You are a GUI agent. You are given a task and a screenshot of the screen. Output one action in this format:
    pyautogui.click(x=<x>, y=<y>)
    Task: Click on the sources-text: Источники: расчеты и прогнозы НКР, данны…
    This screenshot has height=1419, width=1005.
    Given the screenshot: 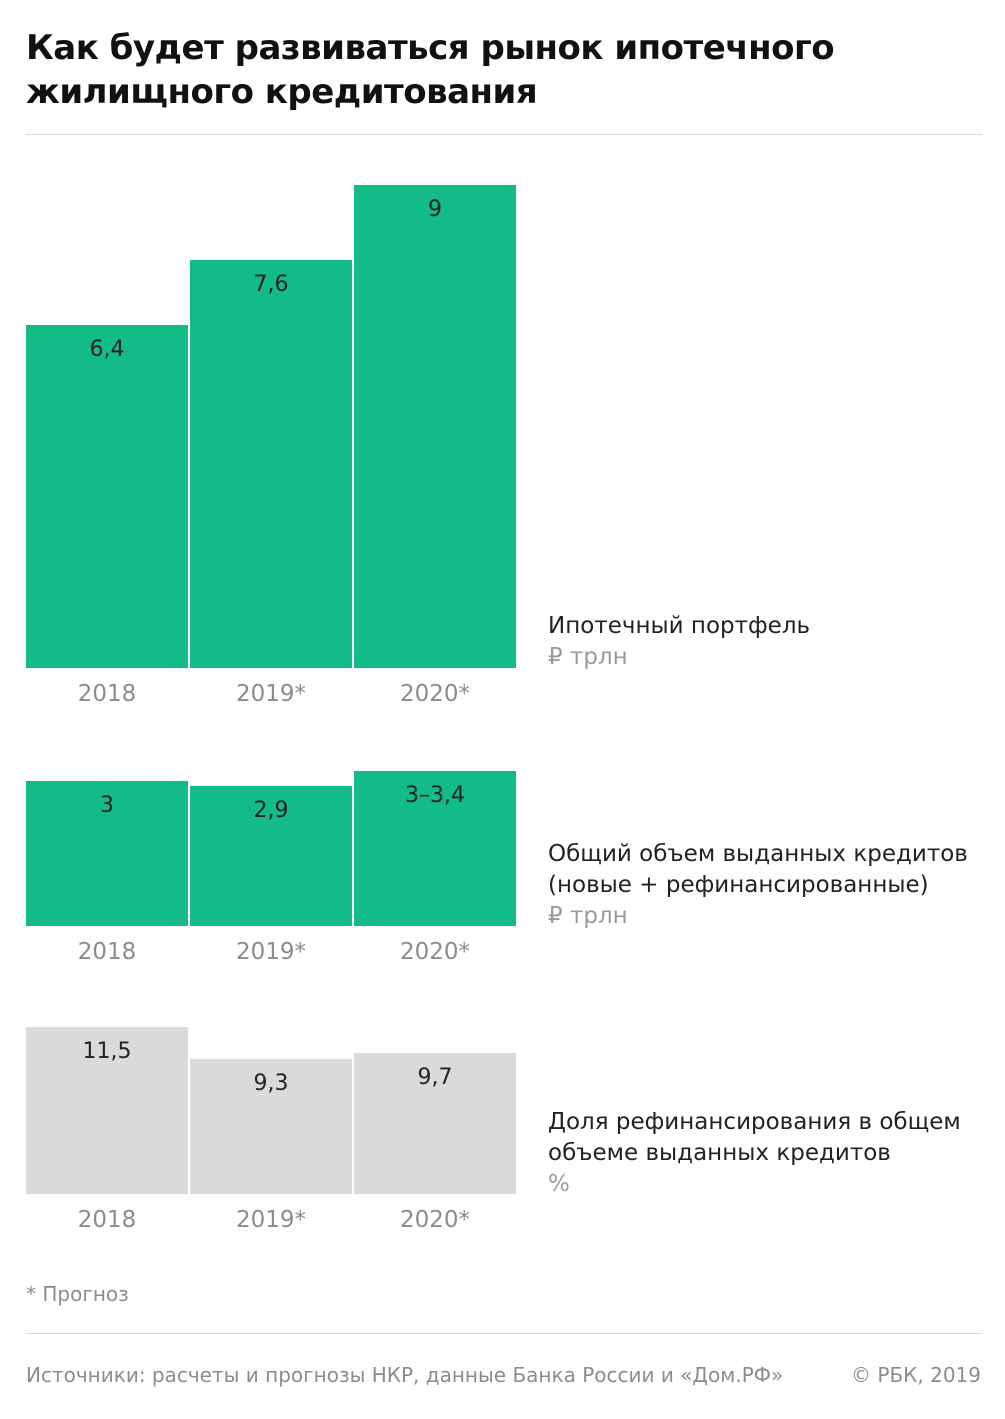 What is the action you would take?
    pyautogui.click(x=405, y=1375)
    